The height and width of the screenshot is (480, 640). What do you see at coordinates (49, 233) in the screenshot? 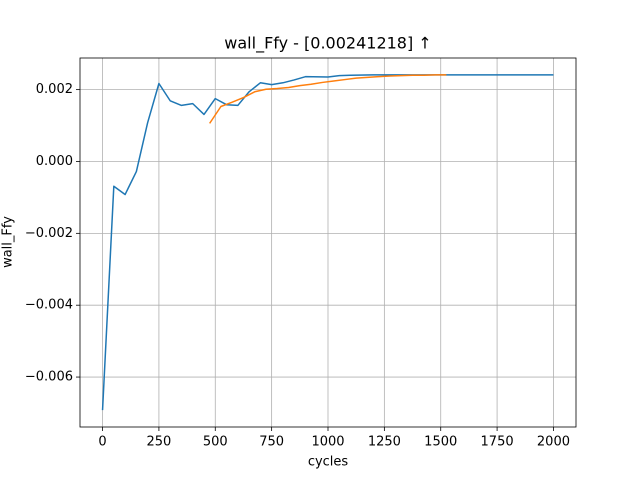
I see `y-tick-label: −0.002` at bounding box center [49, 233].